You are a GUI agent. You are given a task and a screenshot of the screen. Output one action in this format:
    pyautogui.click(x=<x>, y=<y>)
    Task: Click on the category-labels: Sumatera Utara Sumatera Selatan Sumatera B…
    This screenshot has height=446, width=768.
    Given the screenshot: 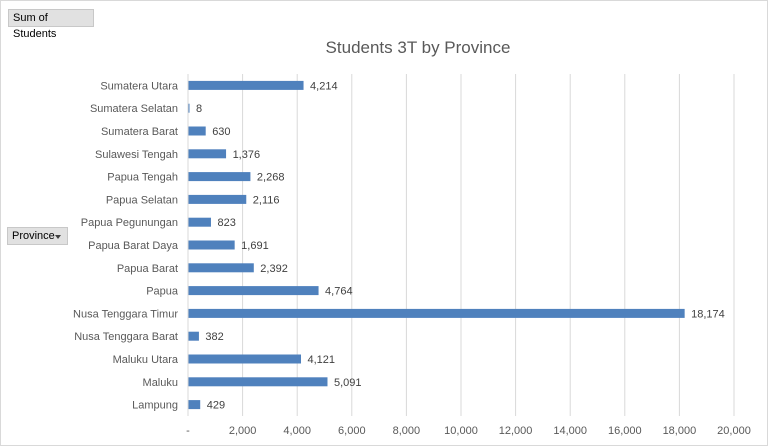 What is the action you would take?
    pyautogui.click(x=126, y=245)
    